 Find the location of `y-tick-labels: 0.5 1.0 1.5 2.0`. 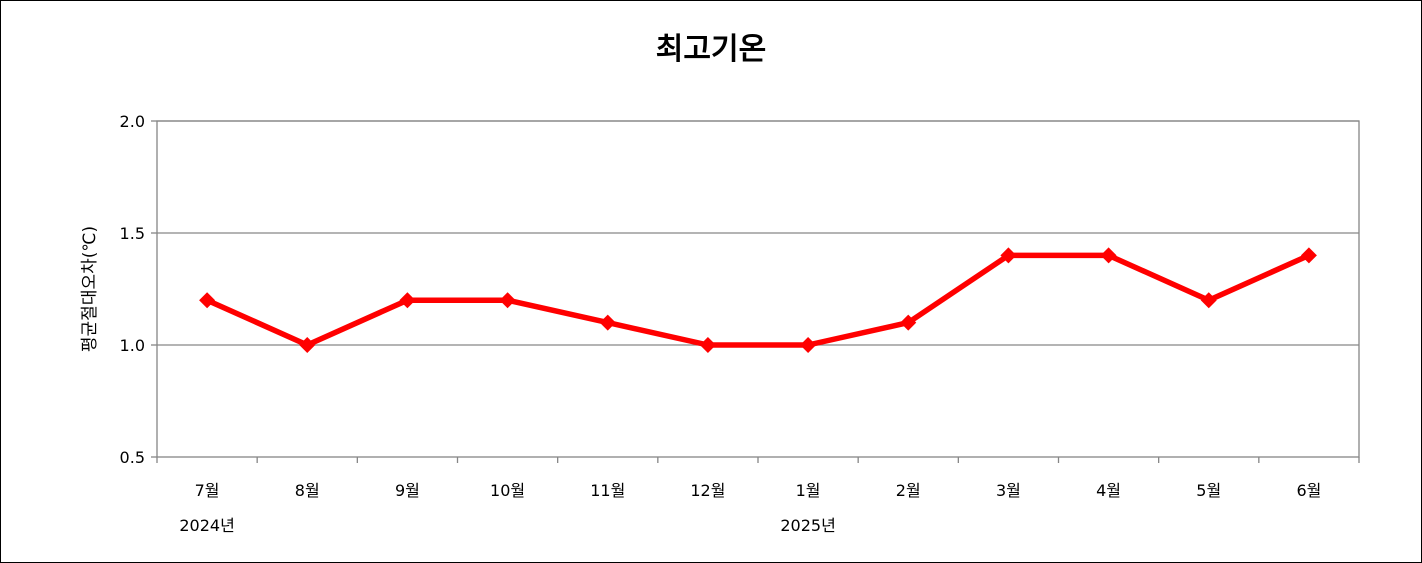

y-tick-labels: 0.5 1.0 1.5 2.0 is located at coordinates (132, 289).